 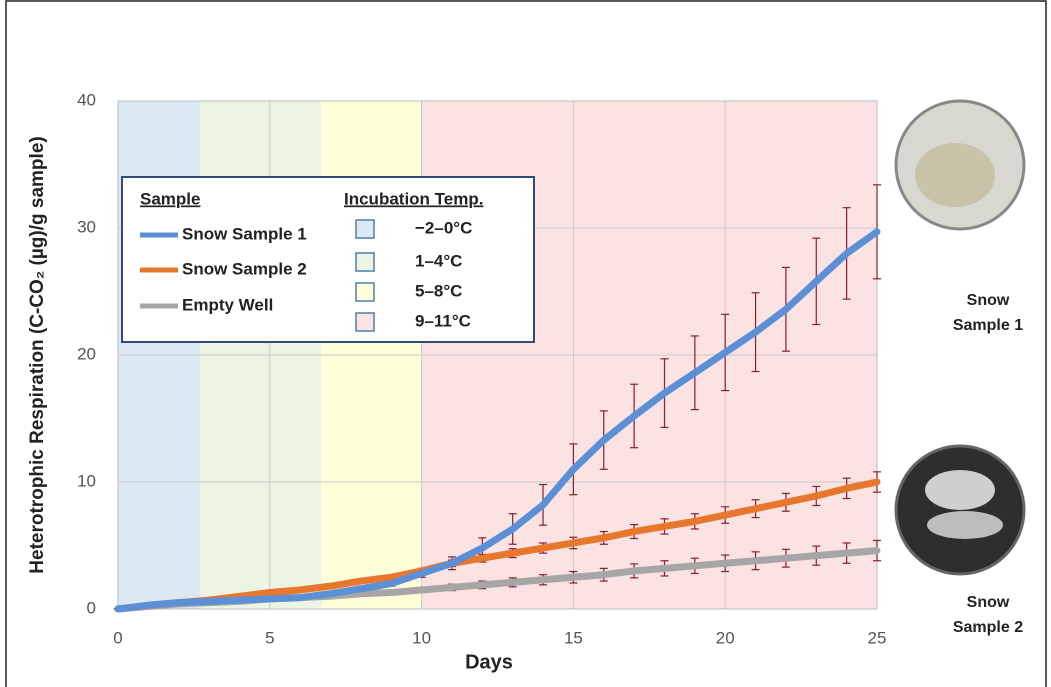 What do you see at coordinates (170, 198) in the screenshot?
I see `legend-title: Sample` at bounding box center [170, 198].